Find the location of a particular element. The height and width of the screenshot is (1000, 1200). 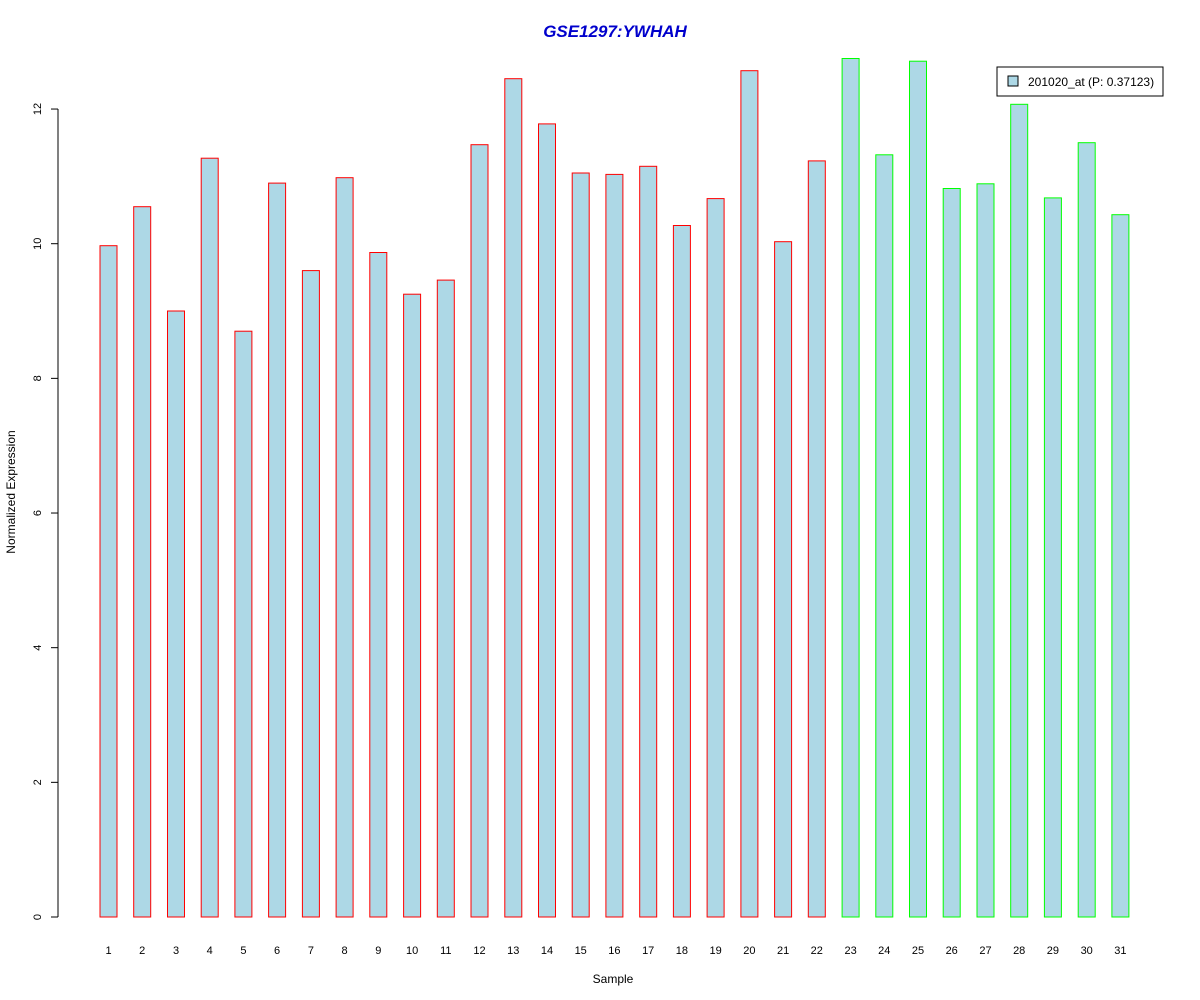

x-tick-label: 14 is located at coordinates (547, 951).